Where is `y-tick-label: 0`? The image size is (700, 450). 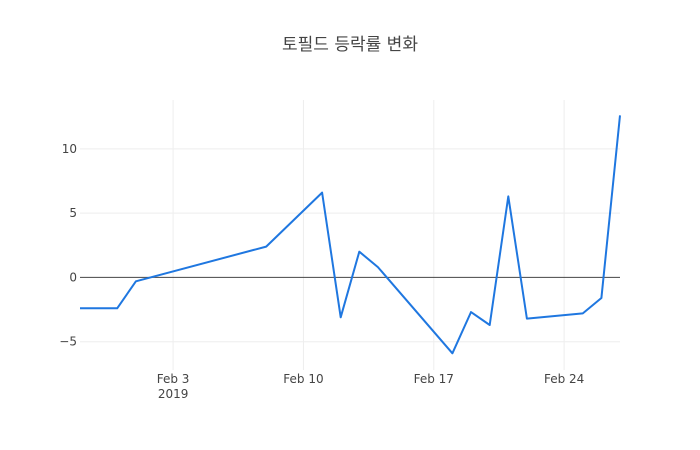 y-tick-label: 0 is located at coordinates (73, 277).